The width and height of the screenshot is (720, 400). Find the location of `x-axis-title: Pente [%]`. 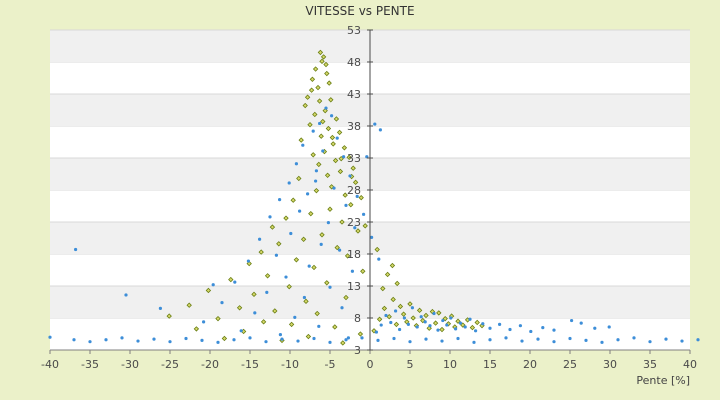

x-axis-title: Pente [%] is located at coordinates (663, 380).